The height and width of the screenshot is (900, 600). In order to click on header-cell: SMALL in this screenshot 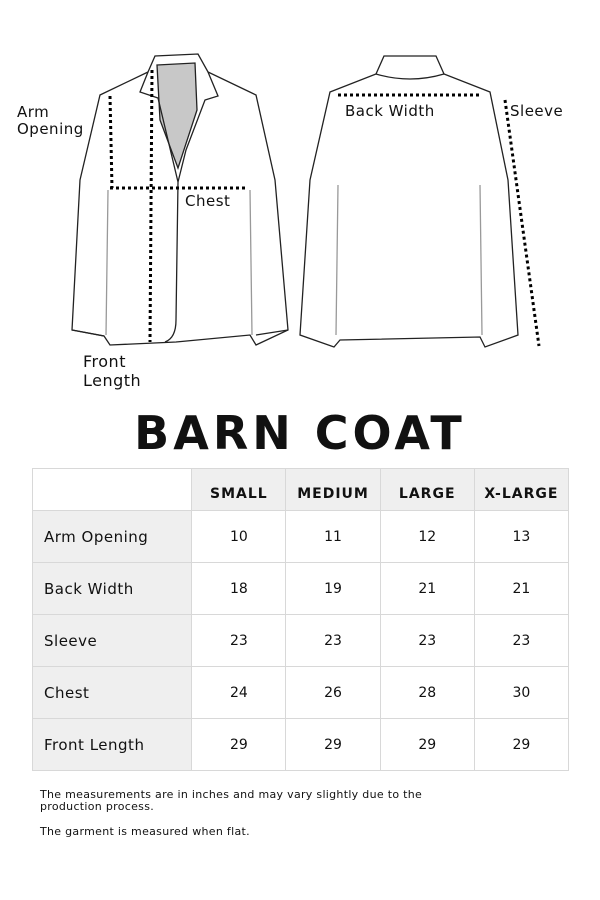, I will do `click(239, 489)`.